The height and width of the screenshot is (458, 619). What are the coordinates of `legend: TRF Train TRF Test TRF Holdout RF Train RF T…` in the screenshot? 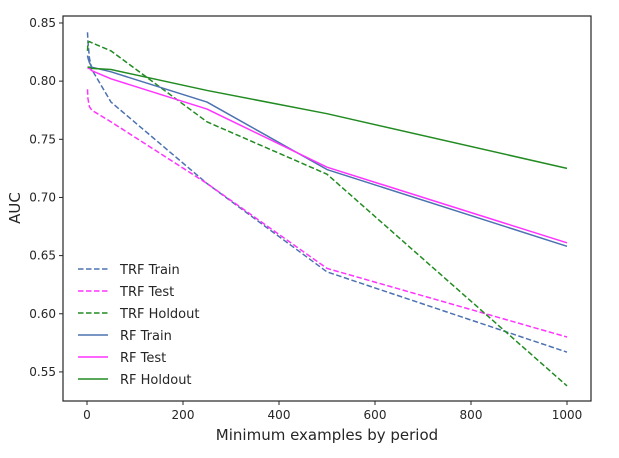 It's located at (138, 325).